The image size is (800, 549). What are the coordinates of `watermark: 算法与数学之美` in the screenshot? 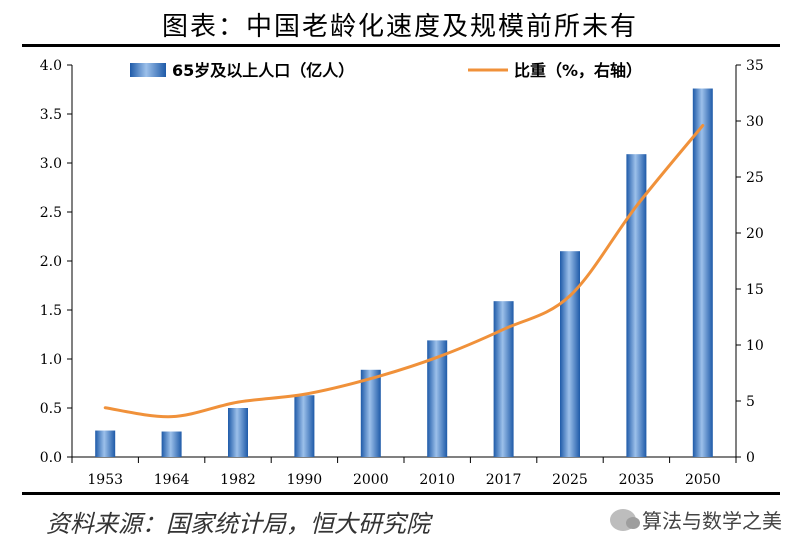 It's located at (696, 519).